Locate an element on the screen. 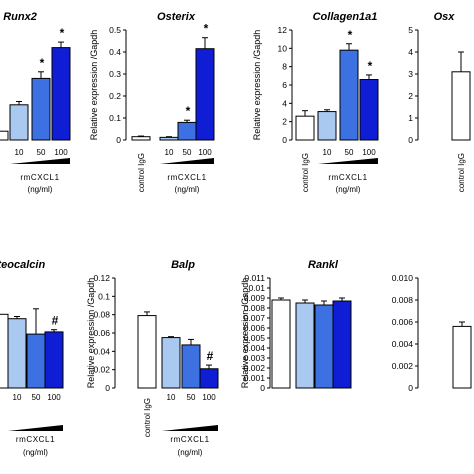 Image resolution: width=474 pixels, height=474 pixels. y-tick-label: 0.009 is located at coordinates (255, 298).